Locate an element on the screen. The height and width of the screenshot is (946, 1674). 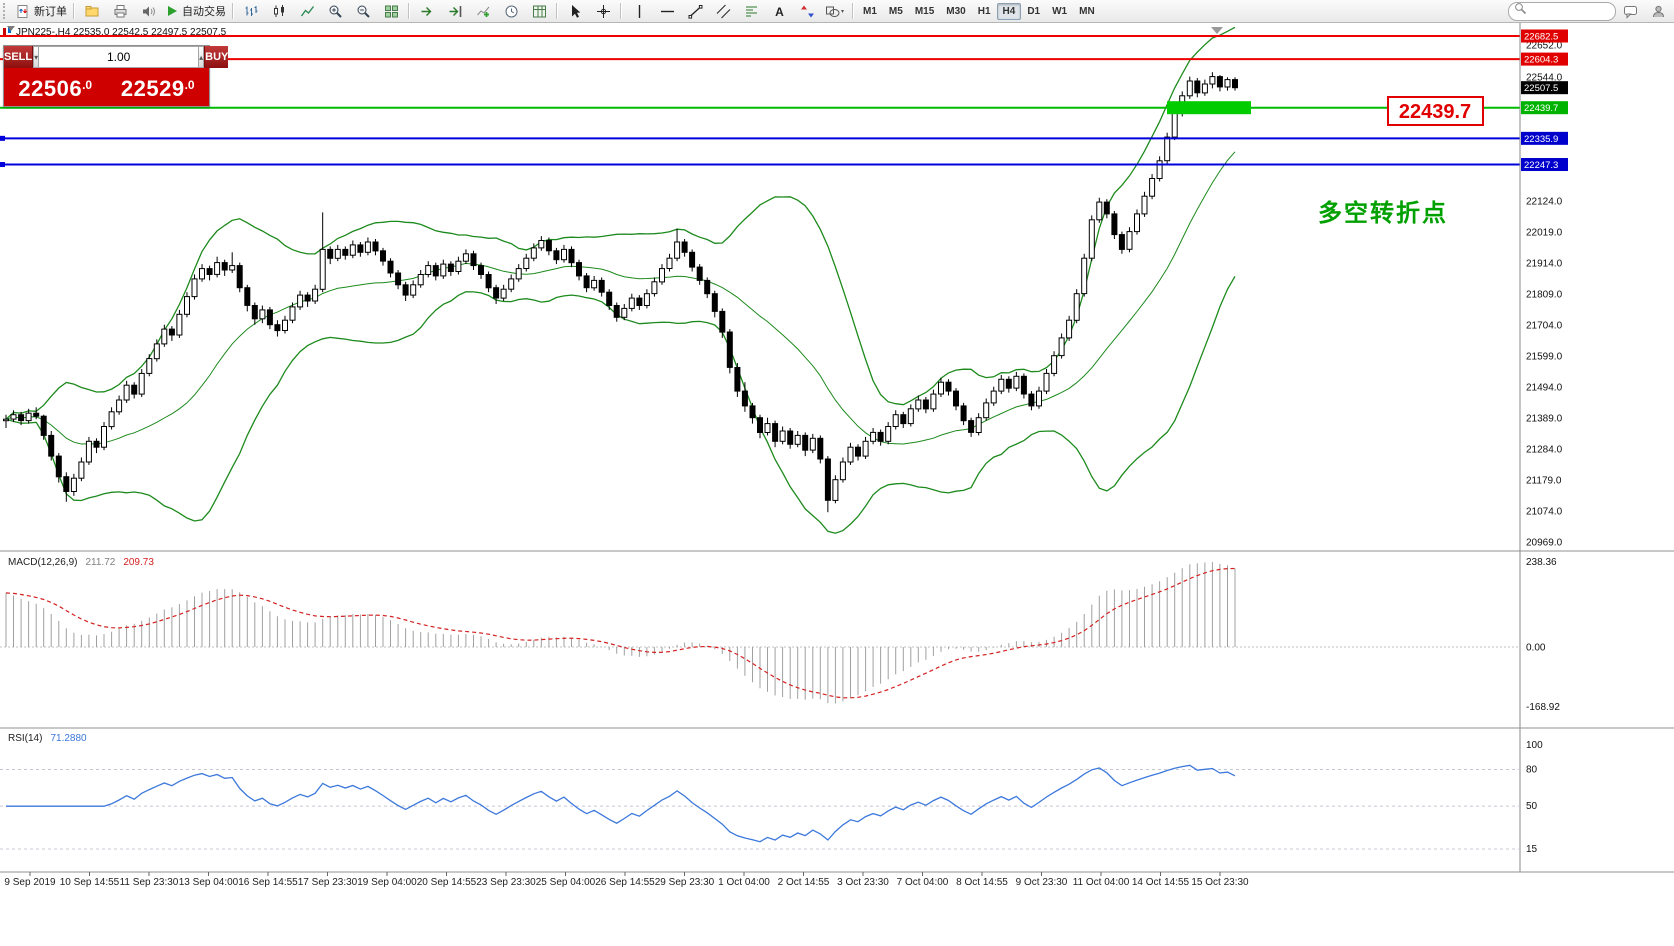
autotrading-button: 自动交易 is located at coordinates (195, 11).